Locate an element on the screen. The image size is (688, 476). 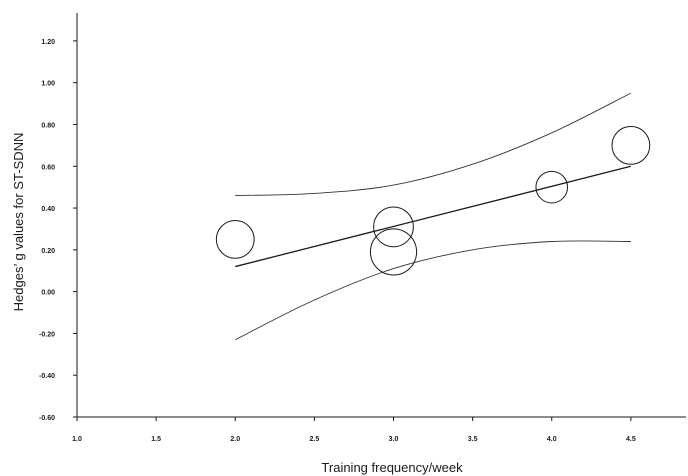
x-tick-label: 1.5 is located at coordinates (156, 439).